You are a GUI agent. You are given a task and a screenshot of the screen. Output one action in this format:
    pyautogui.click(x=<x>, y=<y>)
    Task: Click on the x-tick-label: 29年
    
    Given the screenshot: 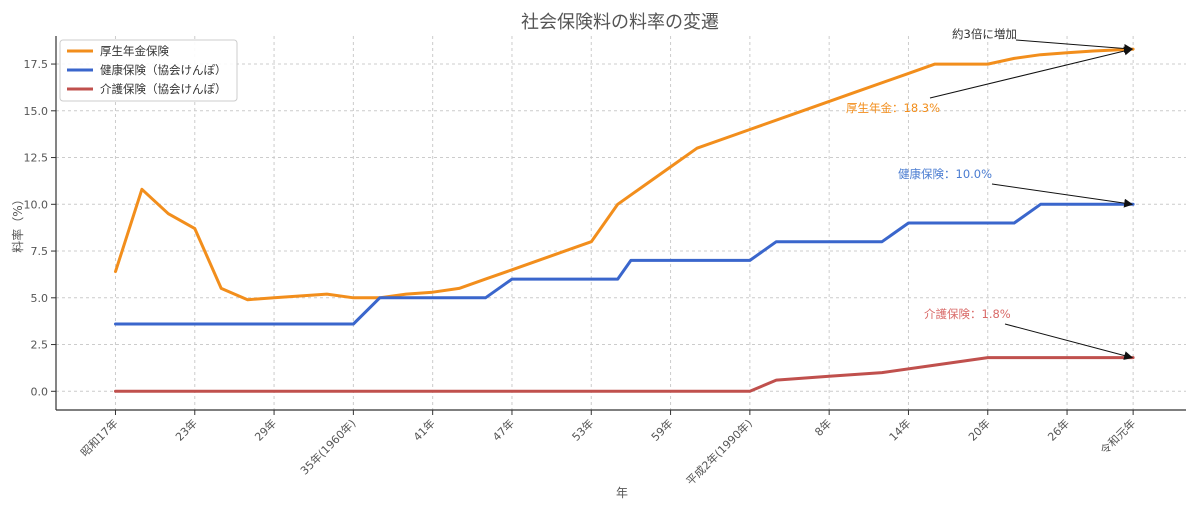 What is the action you would take?
    pyautogui.click(x=266, y=430)
    